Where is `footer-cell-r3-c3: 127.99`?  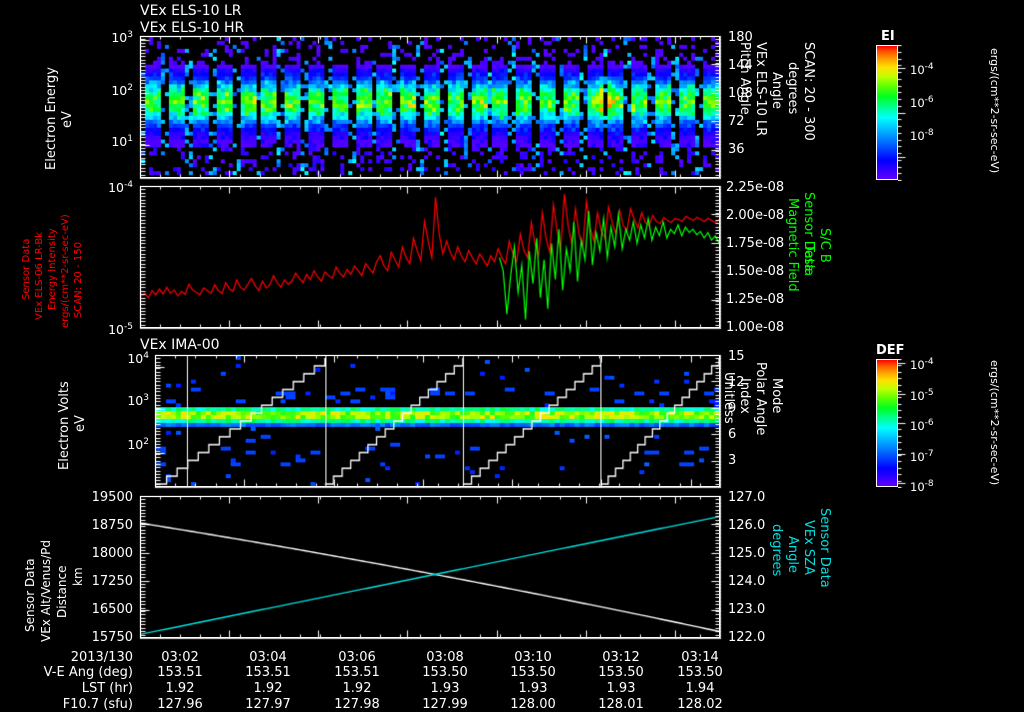 footer-cell-r3-c3: 127.99 is located at coordinates (445, 704).